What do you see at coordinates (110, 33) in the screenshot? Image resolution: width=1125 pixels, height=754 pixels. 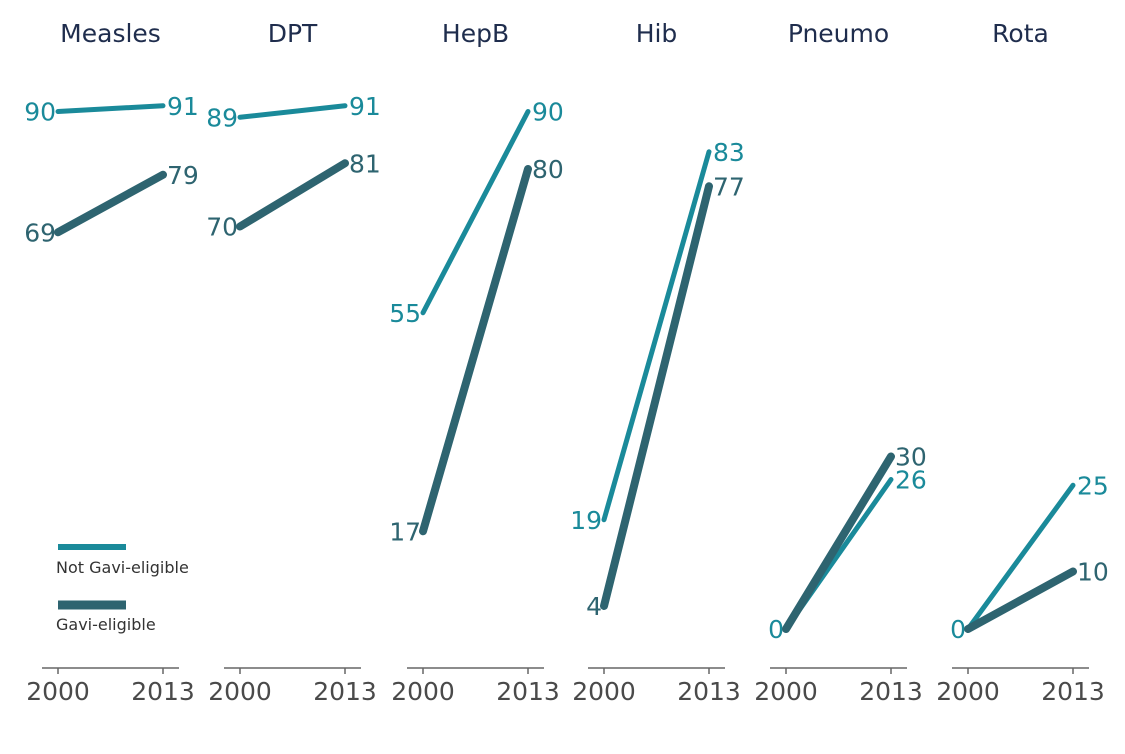 I see `panel-title-measles: Measles` at bounding box center [110, 33].